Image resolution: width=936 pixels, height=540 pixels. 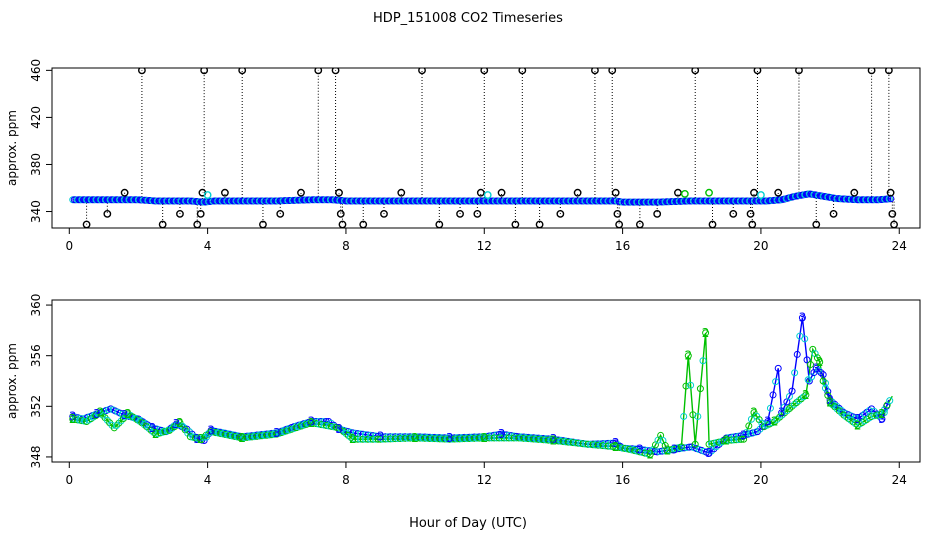 What do you see at coordinates (12, 148) in the screenshot?
I see `top-y-axis-label: approx. ppm` at bounding box center [12, 148].